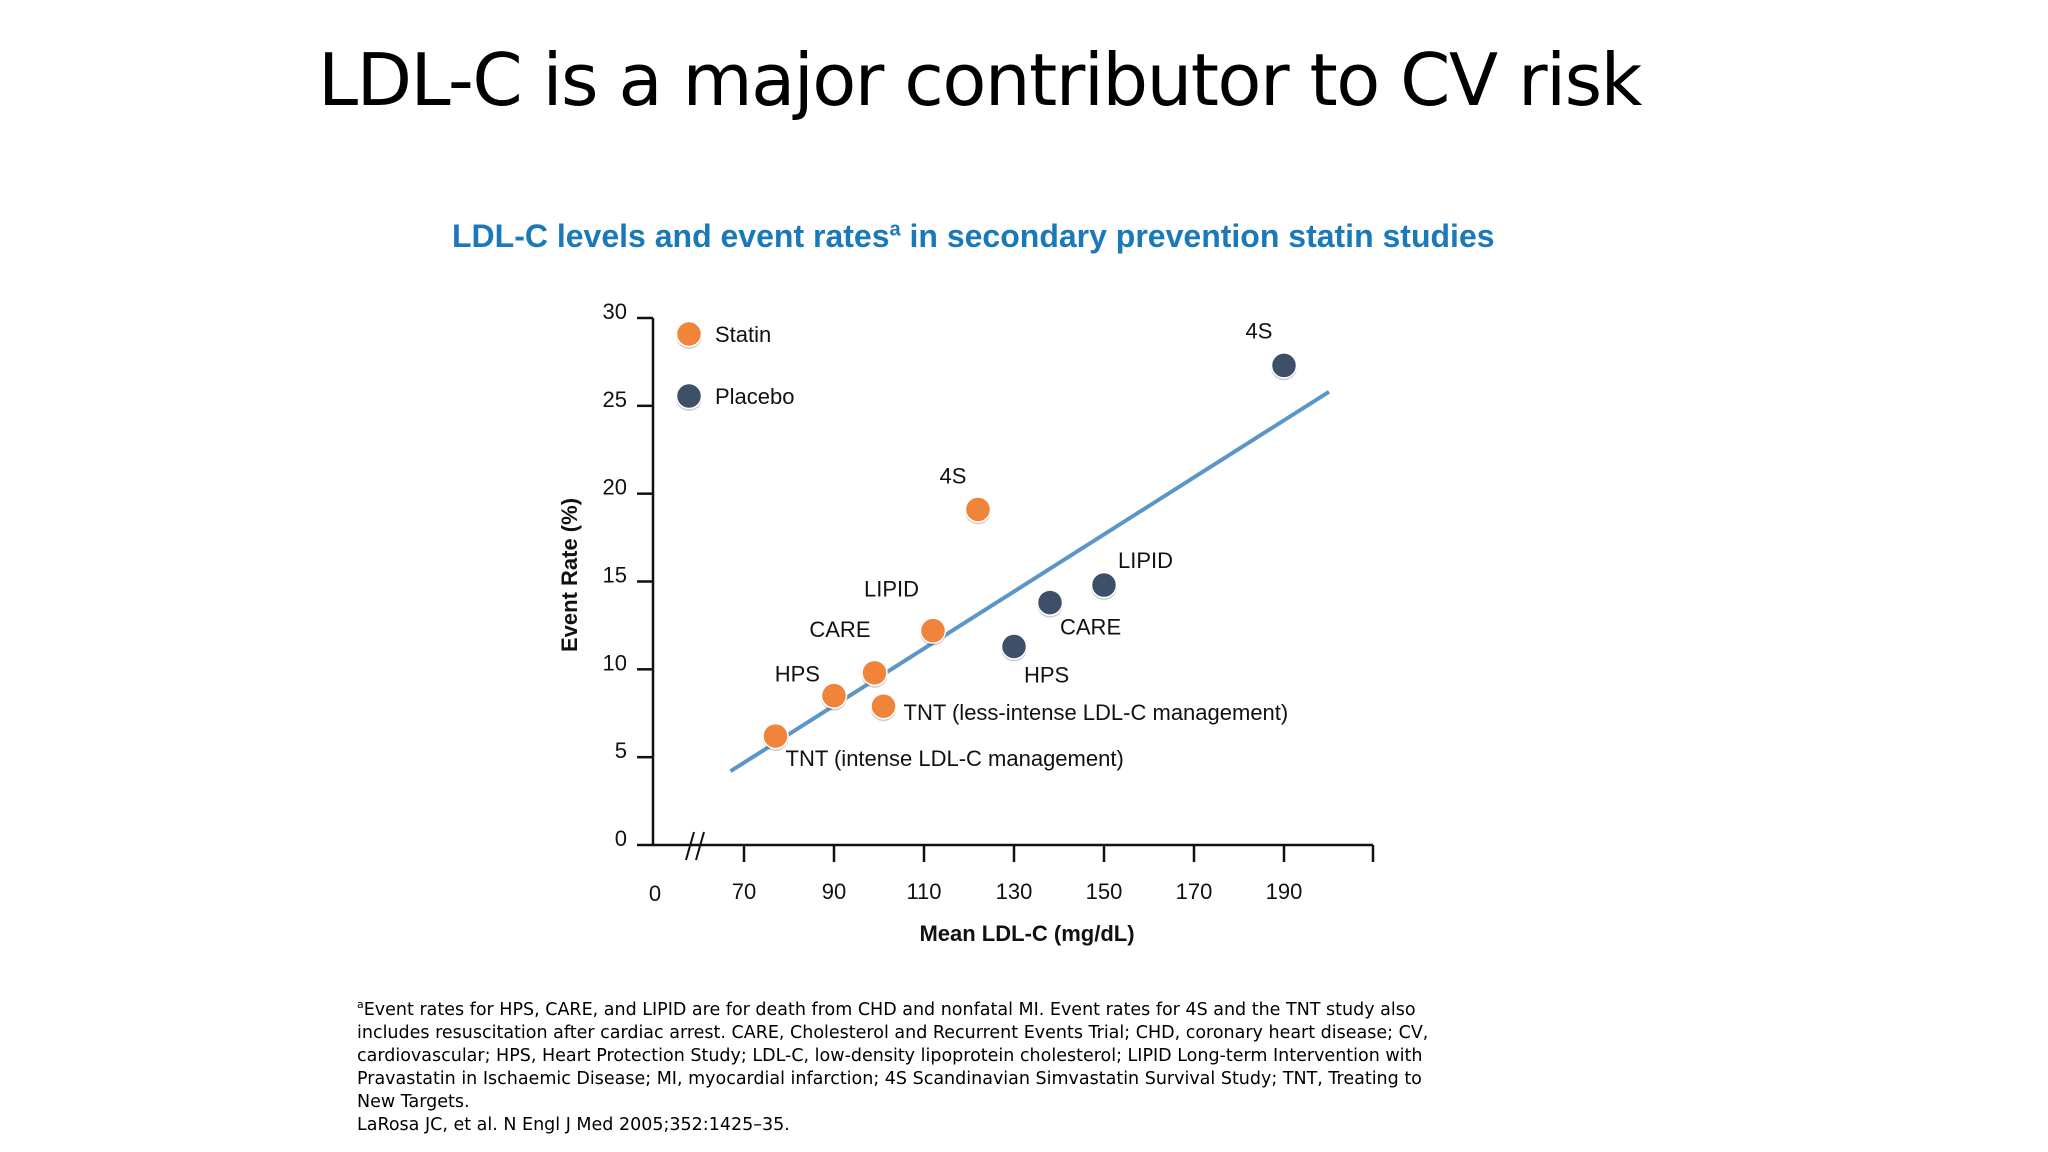  I want to click on slide-title: LDL-C is a major contributor to CV risk, so click(980, 80).